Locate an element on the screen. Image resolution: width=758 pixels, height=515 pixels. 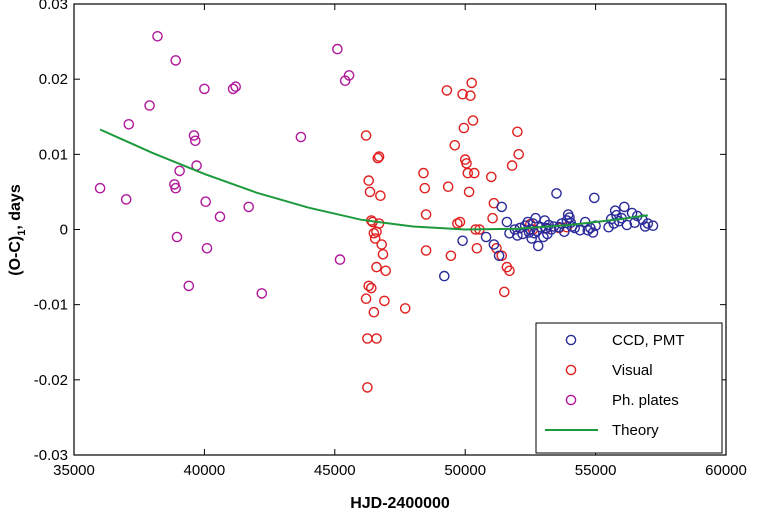
x-tick-label: 60000 is located at coordinates (726, 470).